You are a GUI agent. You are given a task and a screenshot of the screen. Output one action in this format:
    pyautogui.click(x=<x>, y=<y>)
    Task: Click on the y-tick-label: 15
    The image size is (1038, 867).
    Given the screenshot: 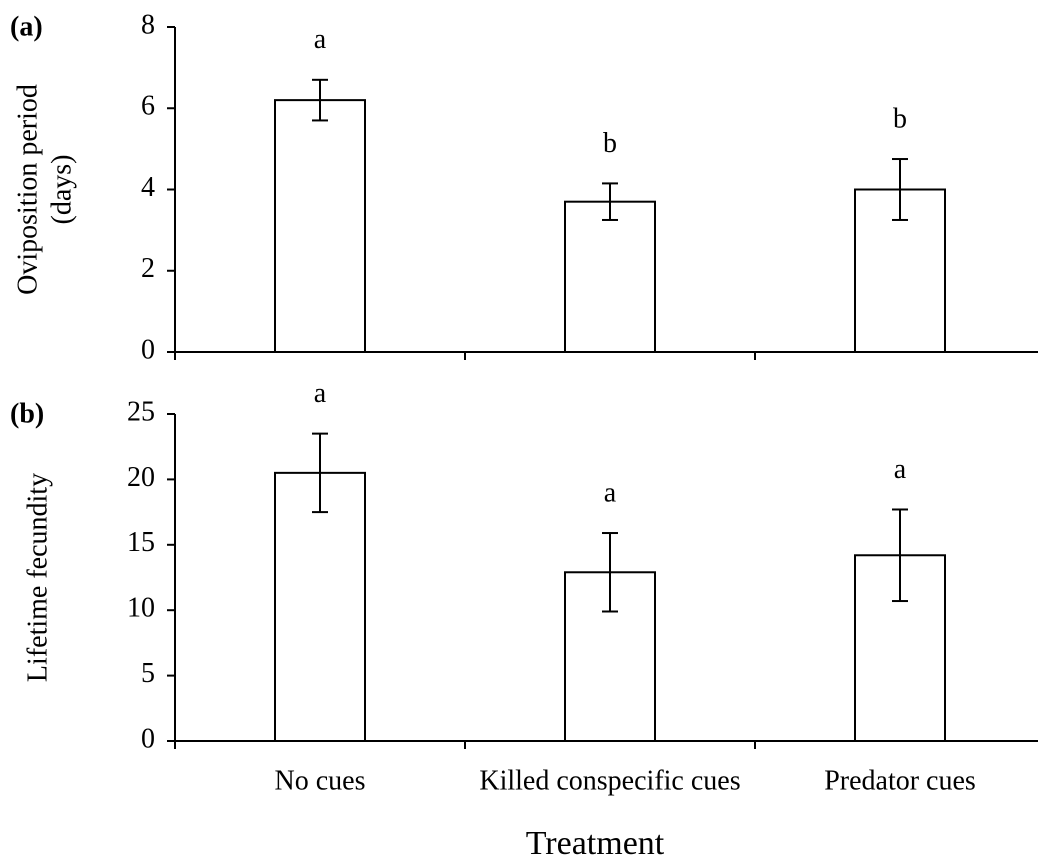 What is the action you would take?
    pyautogui.click(x=141, y=542)
    